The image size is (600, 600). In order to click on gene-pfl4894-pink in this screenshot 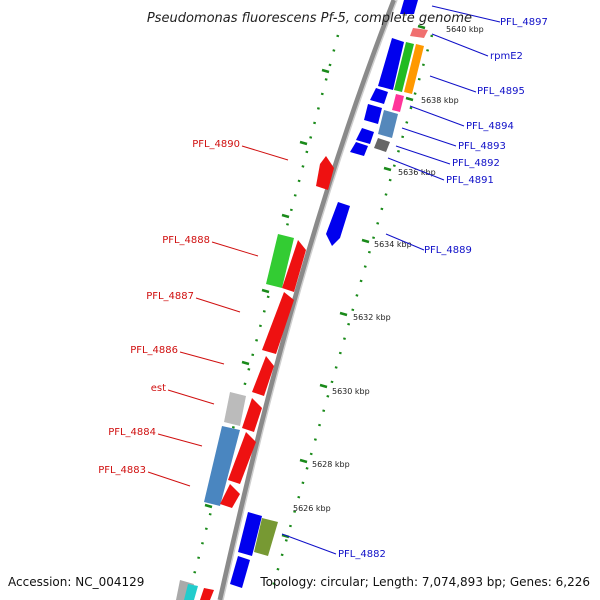, I will do `click(398, 103)`.